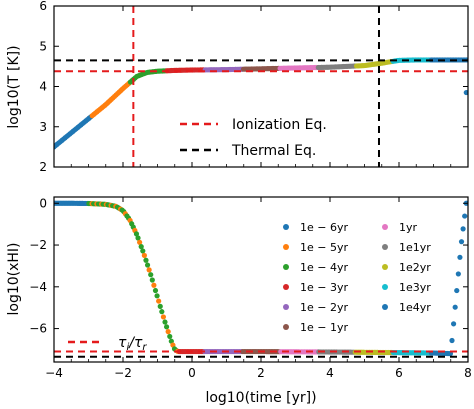 The height and width of the screenshot is (409, 474). What do you see at coordinates (260, 398) in the screenshot?
I see `x-axis-label: log10(time [yr])` at bounding box center [260, 398].